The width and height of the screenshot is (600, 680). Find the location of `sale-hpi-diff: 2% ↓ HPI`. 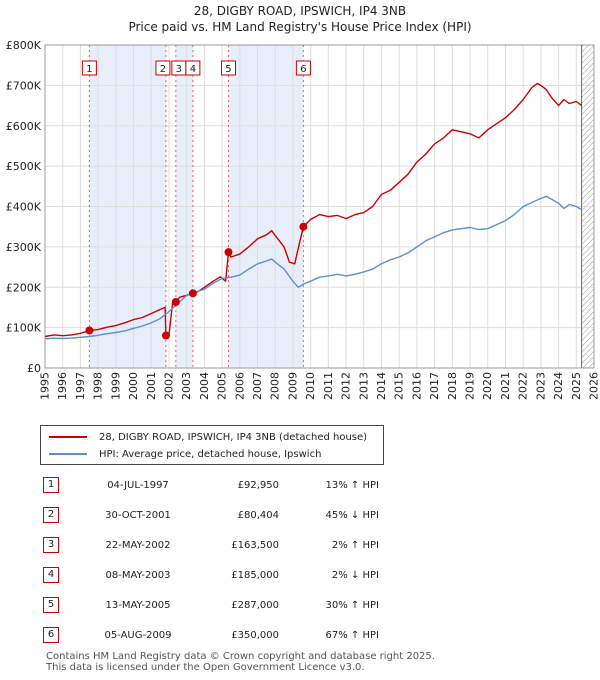

sale-hpi-diff: 2% ↓ HPI is located at coordinates (355, 575).